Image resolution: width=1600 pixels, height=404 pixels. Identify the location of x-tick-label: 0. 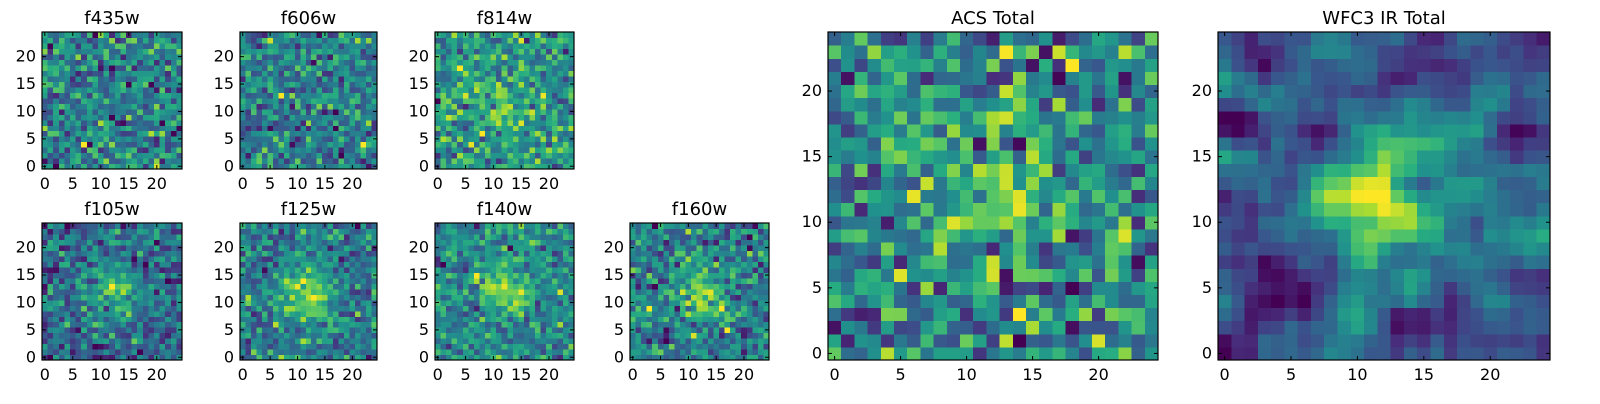
(45, 183).